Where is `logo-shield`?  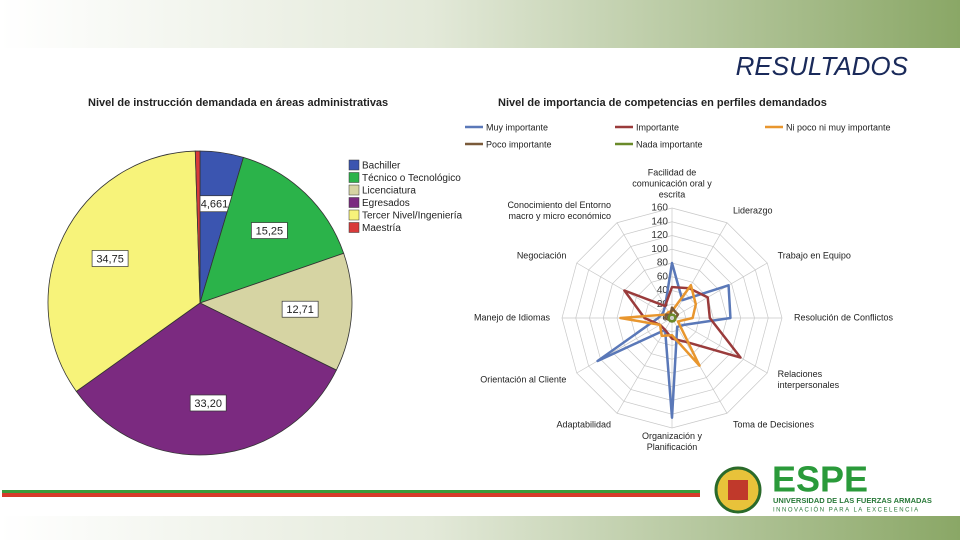 logo-shield is located at coordinates (738, 490).